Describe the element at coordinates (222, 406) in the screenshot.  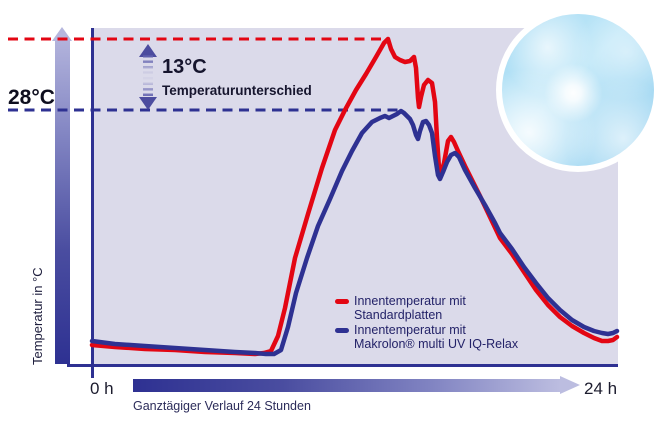
I see `x-axis-caption: Ganztägiger Verlauf 24 Stunden` at that location.